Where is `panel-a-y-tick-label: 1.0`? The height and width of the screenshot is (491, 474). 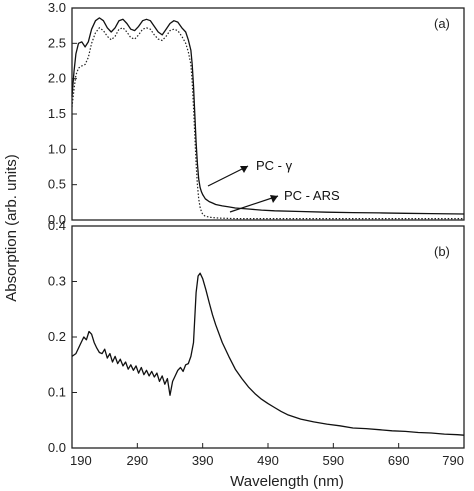 panel-a-y-tick-label: 1.0 is located at coordinates (57, 148).